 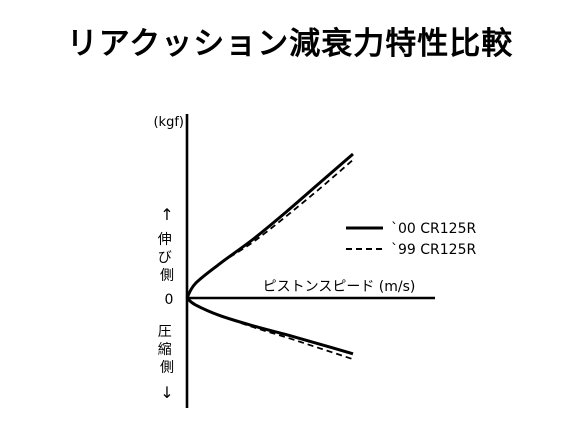 I want to click on rebound-label-char-3: 側, so click(x=167, y=276).